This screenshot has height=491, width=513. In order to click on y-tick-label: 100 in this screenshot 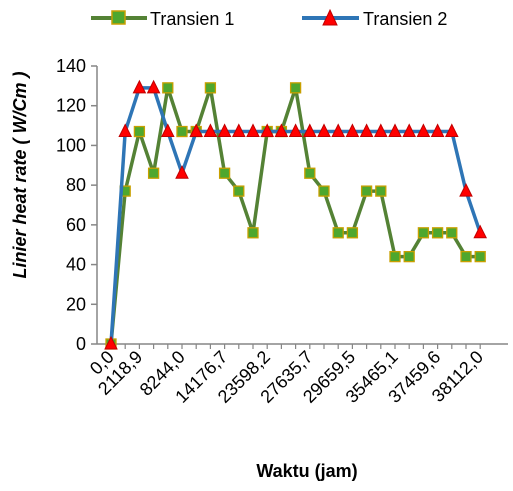, I will do `click(71, 145)`.